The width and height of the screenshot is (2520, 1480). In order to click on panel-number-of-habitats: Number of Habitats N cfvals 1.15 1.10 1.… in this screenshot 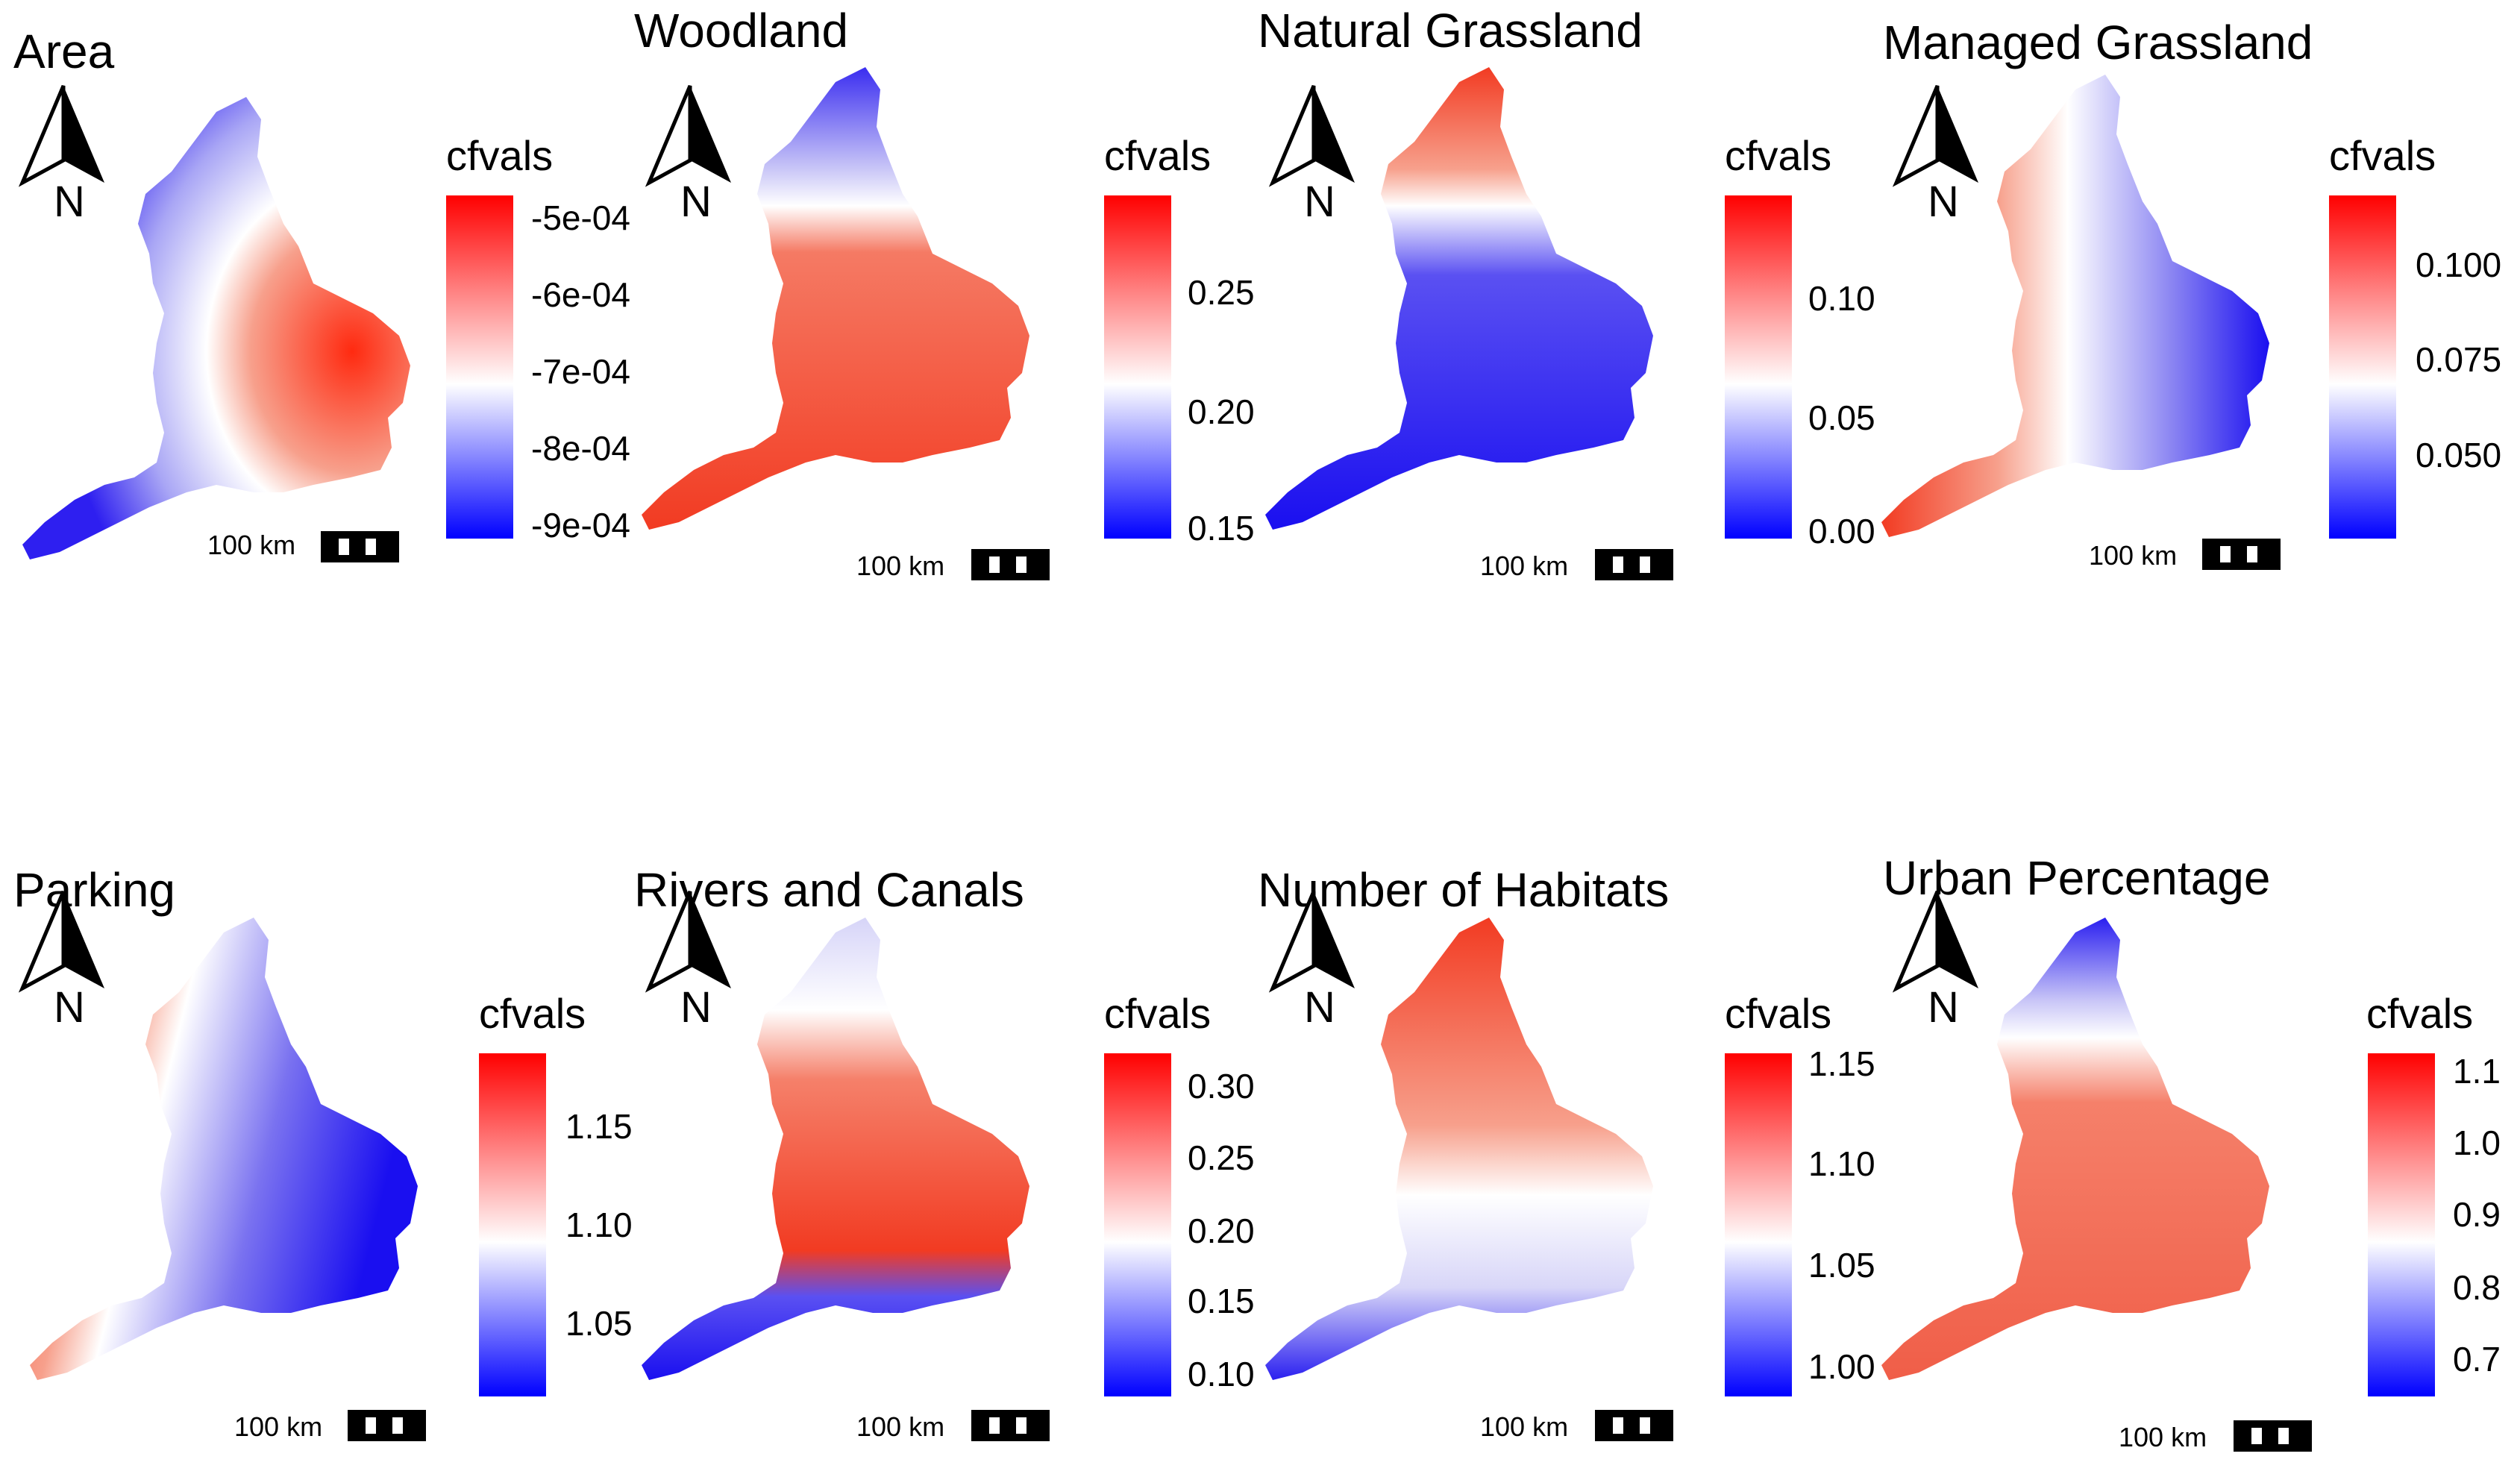, I will do `click(1562, 1141)`.